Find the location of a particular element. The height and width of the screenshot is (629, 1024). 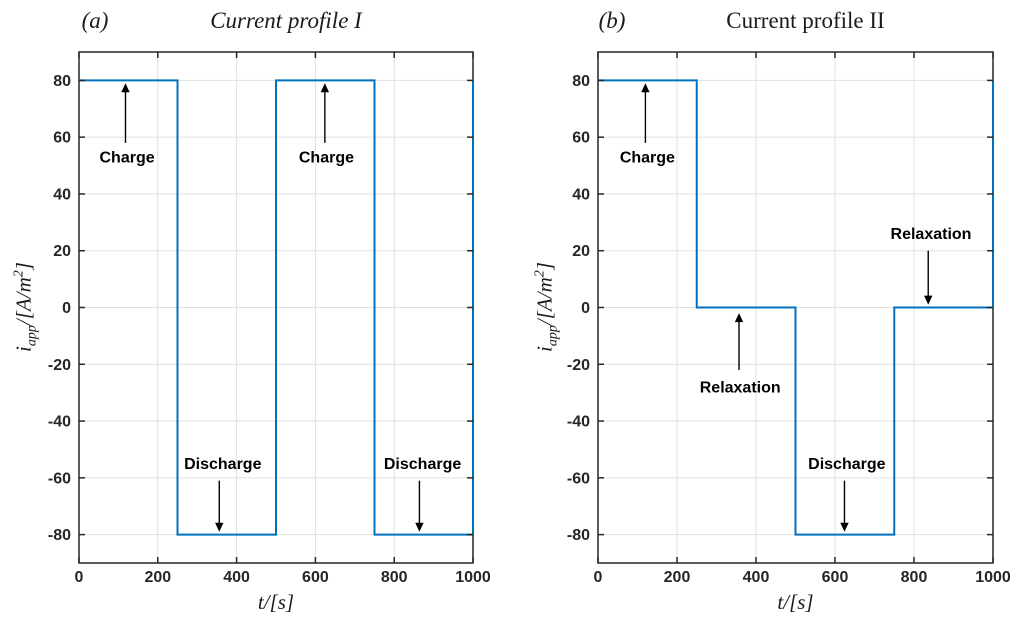

plot-title-b: Current profile II is located at coordinates (805, 20).